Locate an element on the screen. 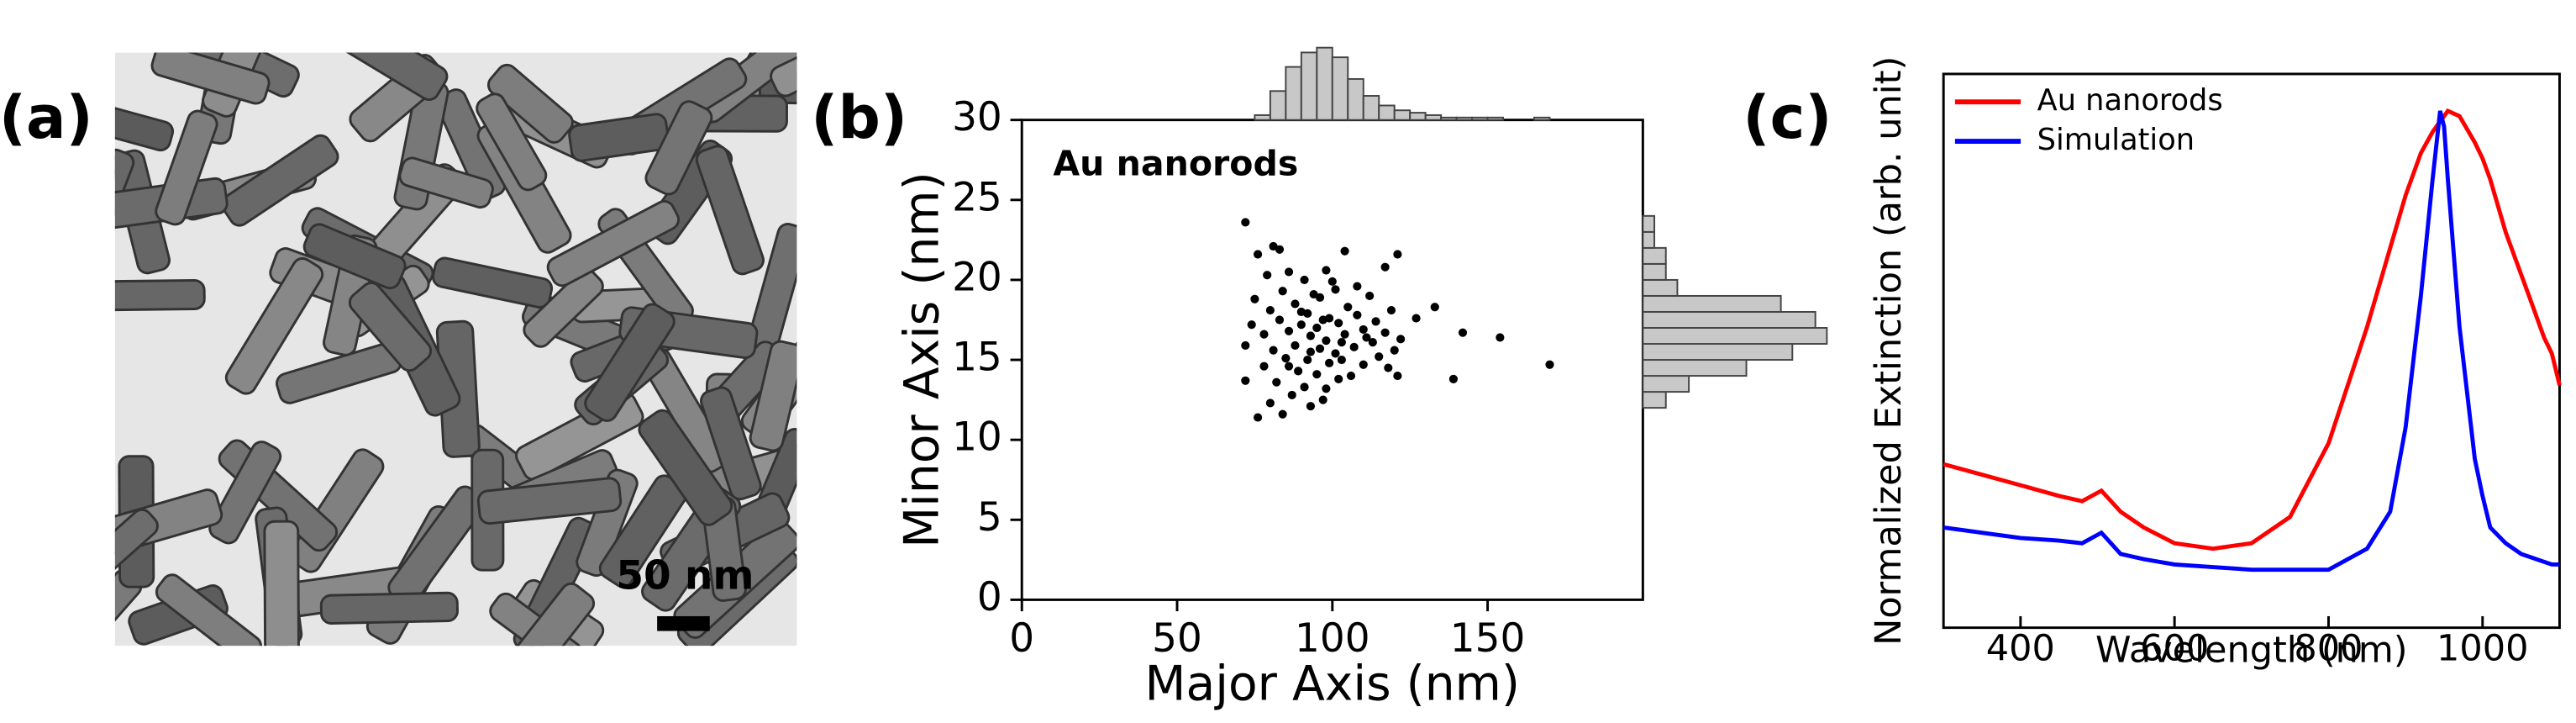  y-tick-label: 30 is located at coordinates (977, 117).